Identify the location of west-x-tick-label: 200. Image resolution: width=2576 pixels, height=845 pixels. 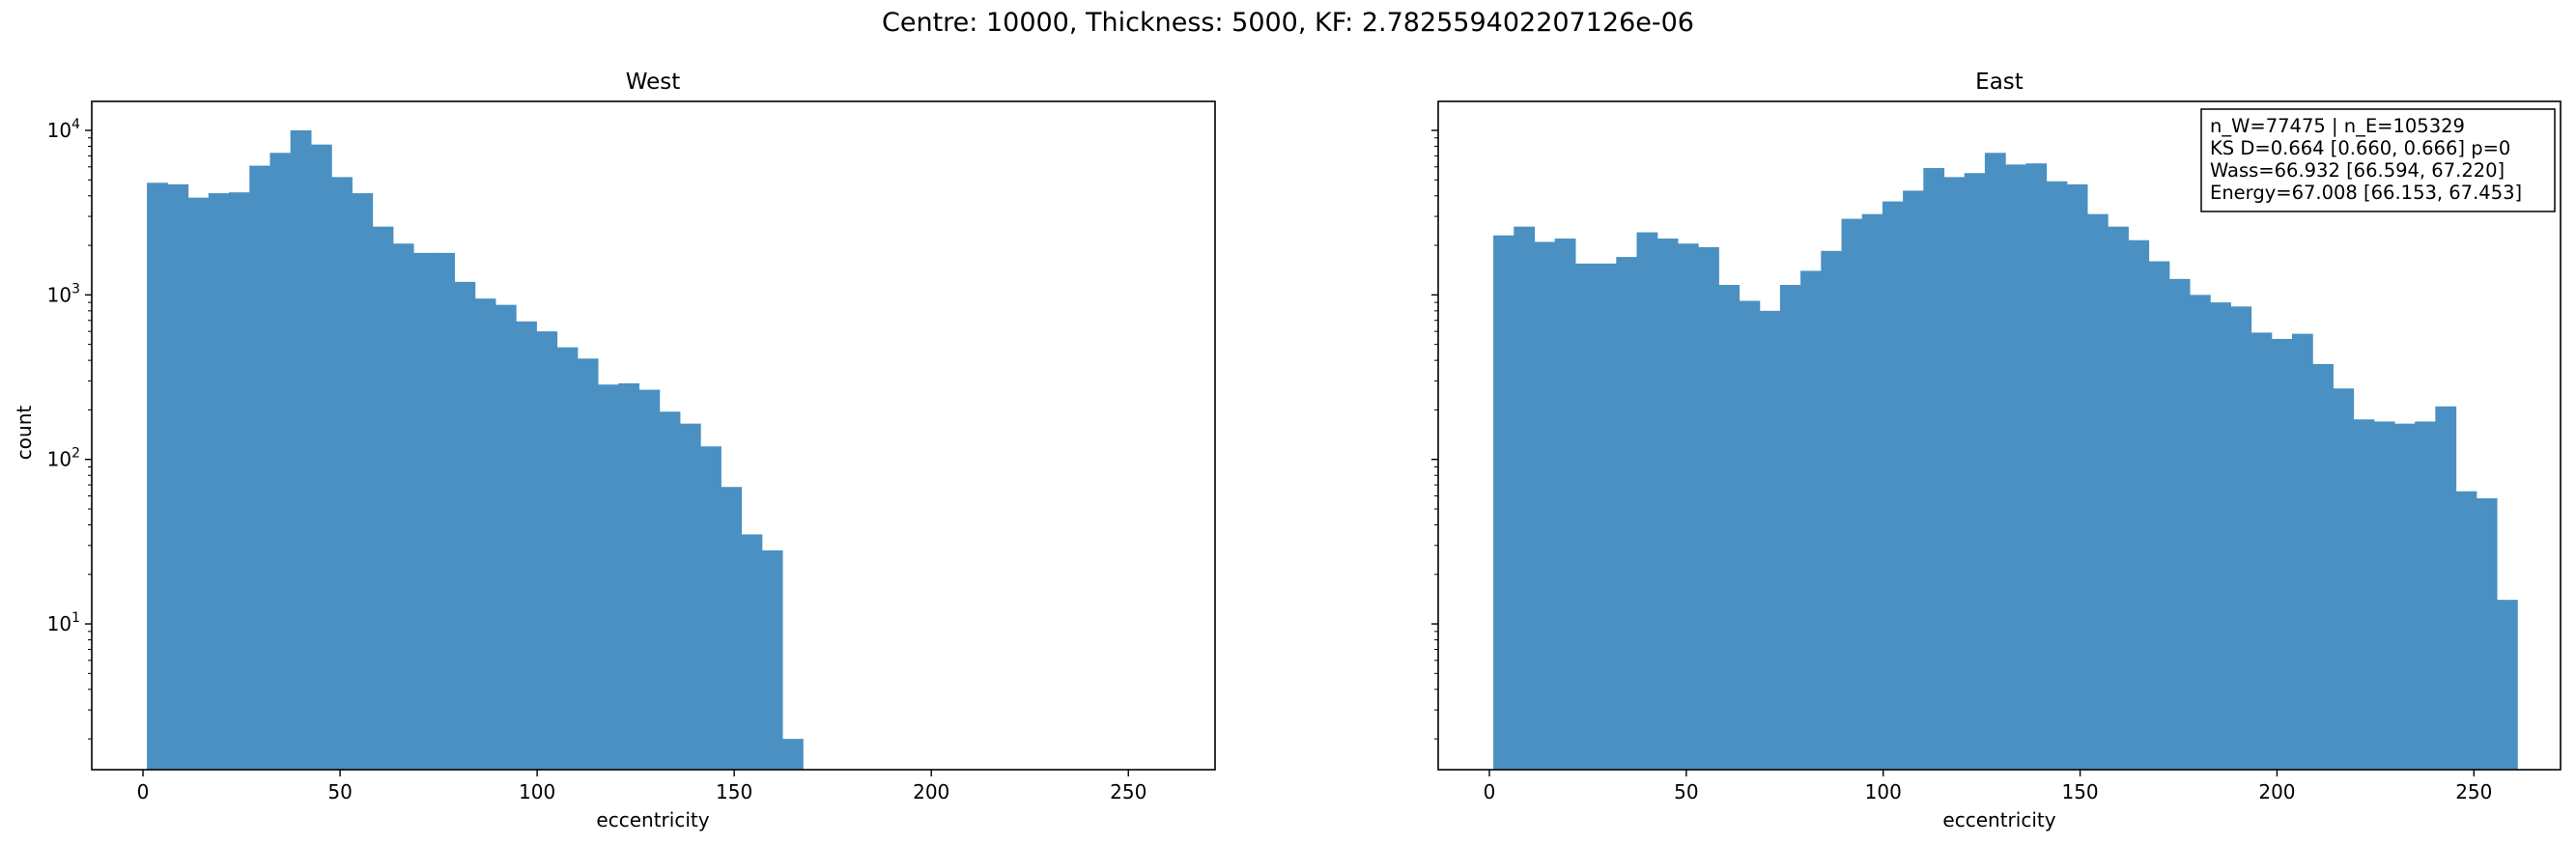
(931, 791).